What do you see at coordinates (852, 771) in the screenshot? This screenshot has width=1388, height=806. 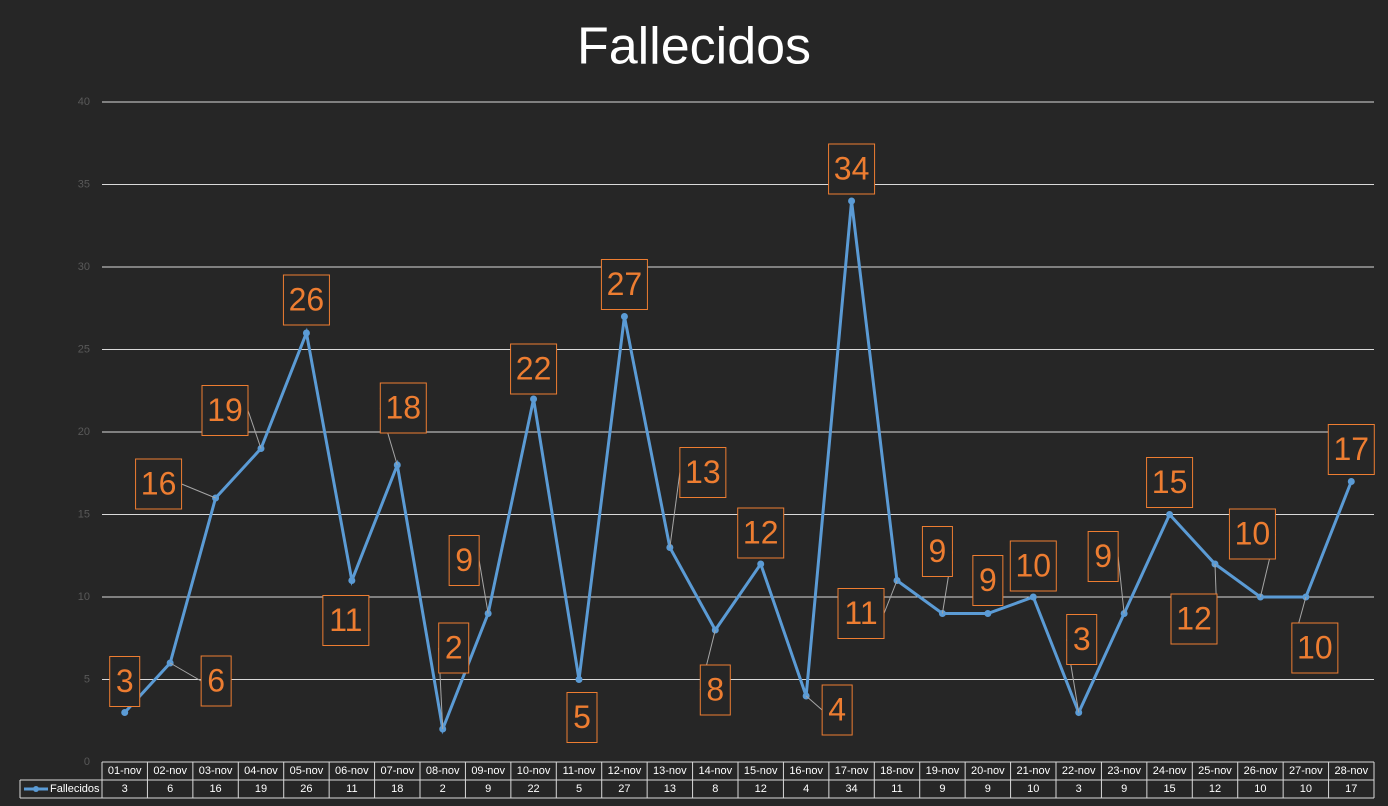 I see `x-tick-label: 17-nov` at bounding box center [852, 771].